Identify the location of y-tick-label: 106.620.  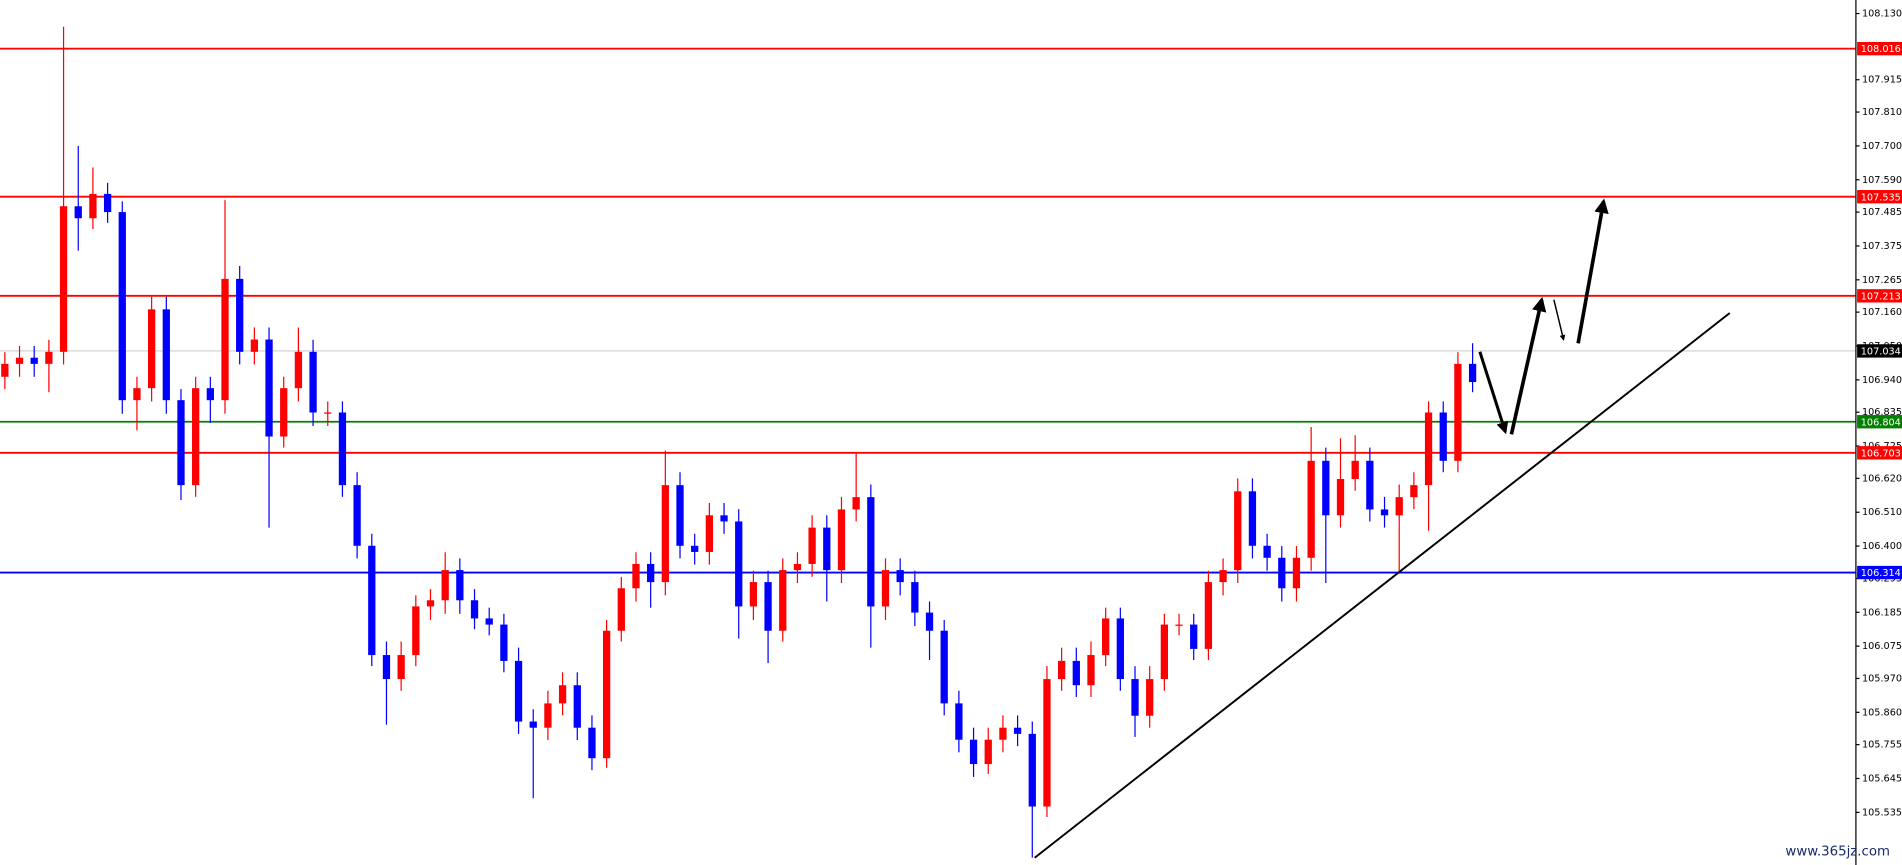
(1882, 478).